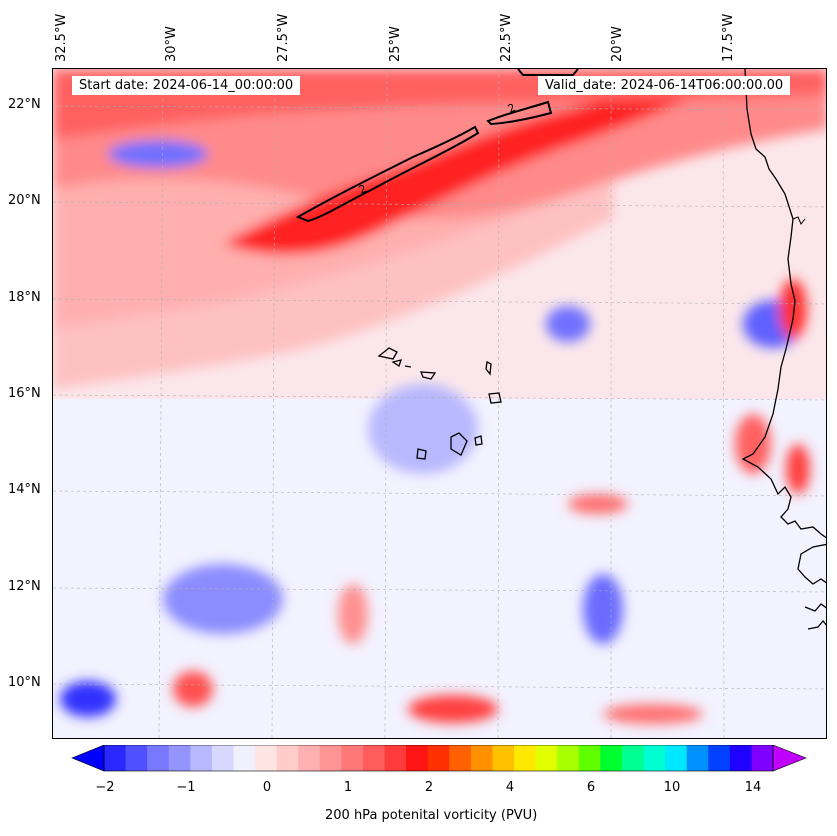 The image size is (837, 836). I want to click on start-date-label: Start date: 2024-06-14_00:00:00, so click(186, 85).